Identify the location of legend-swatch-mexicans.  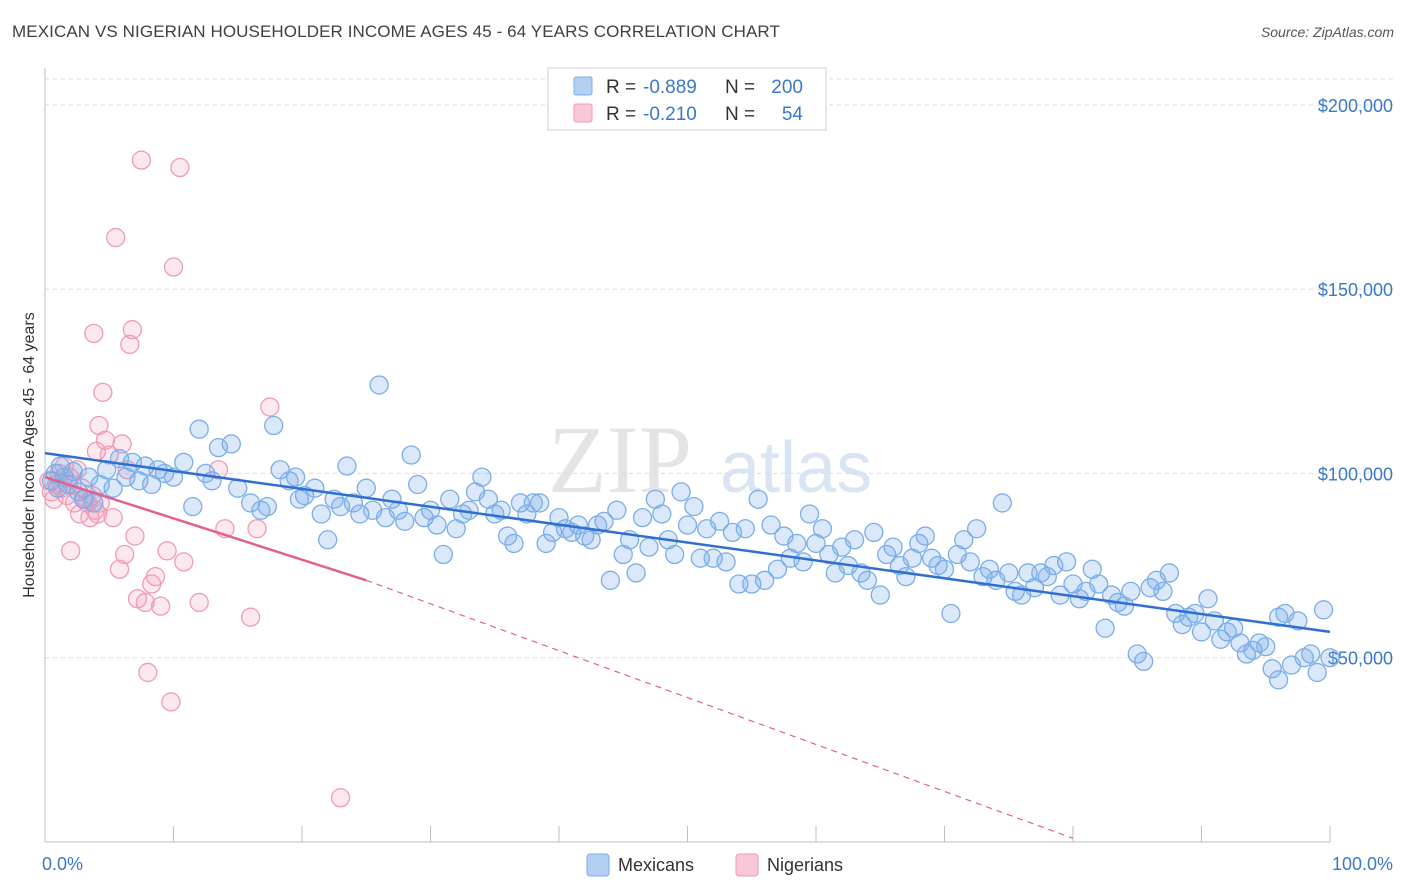
(583, 86).